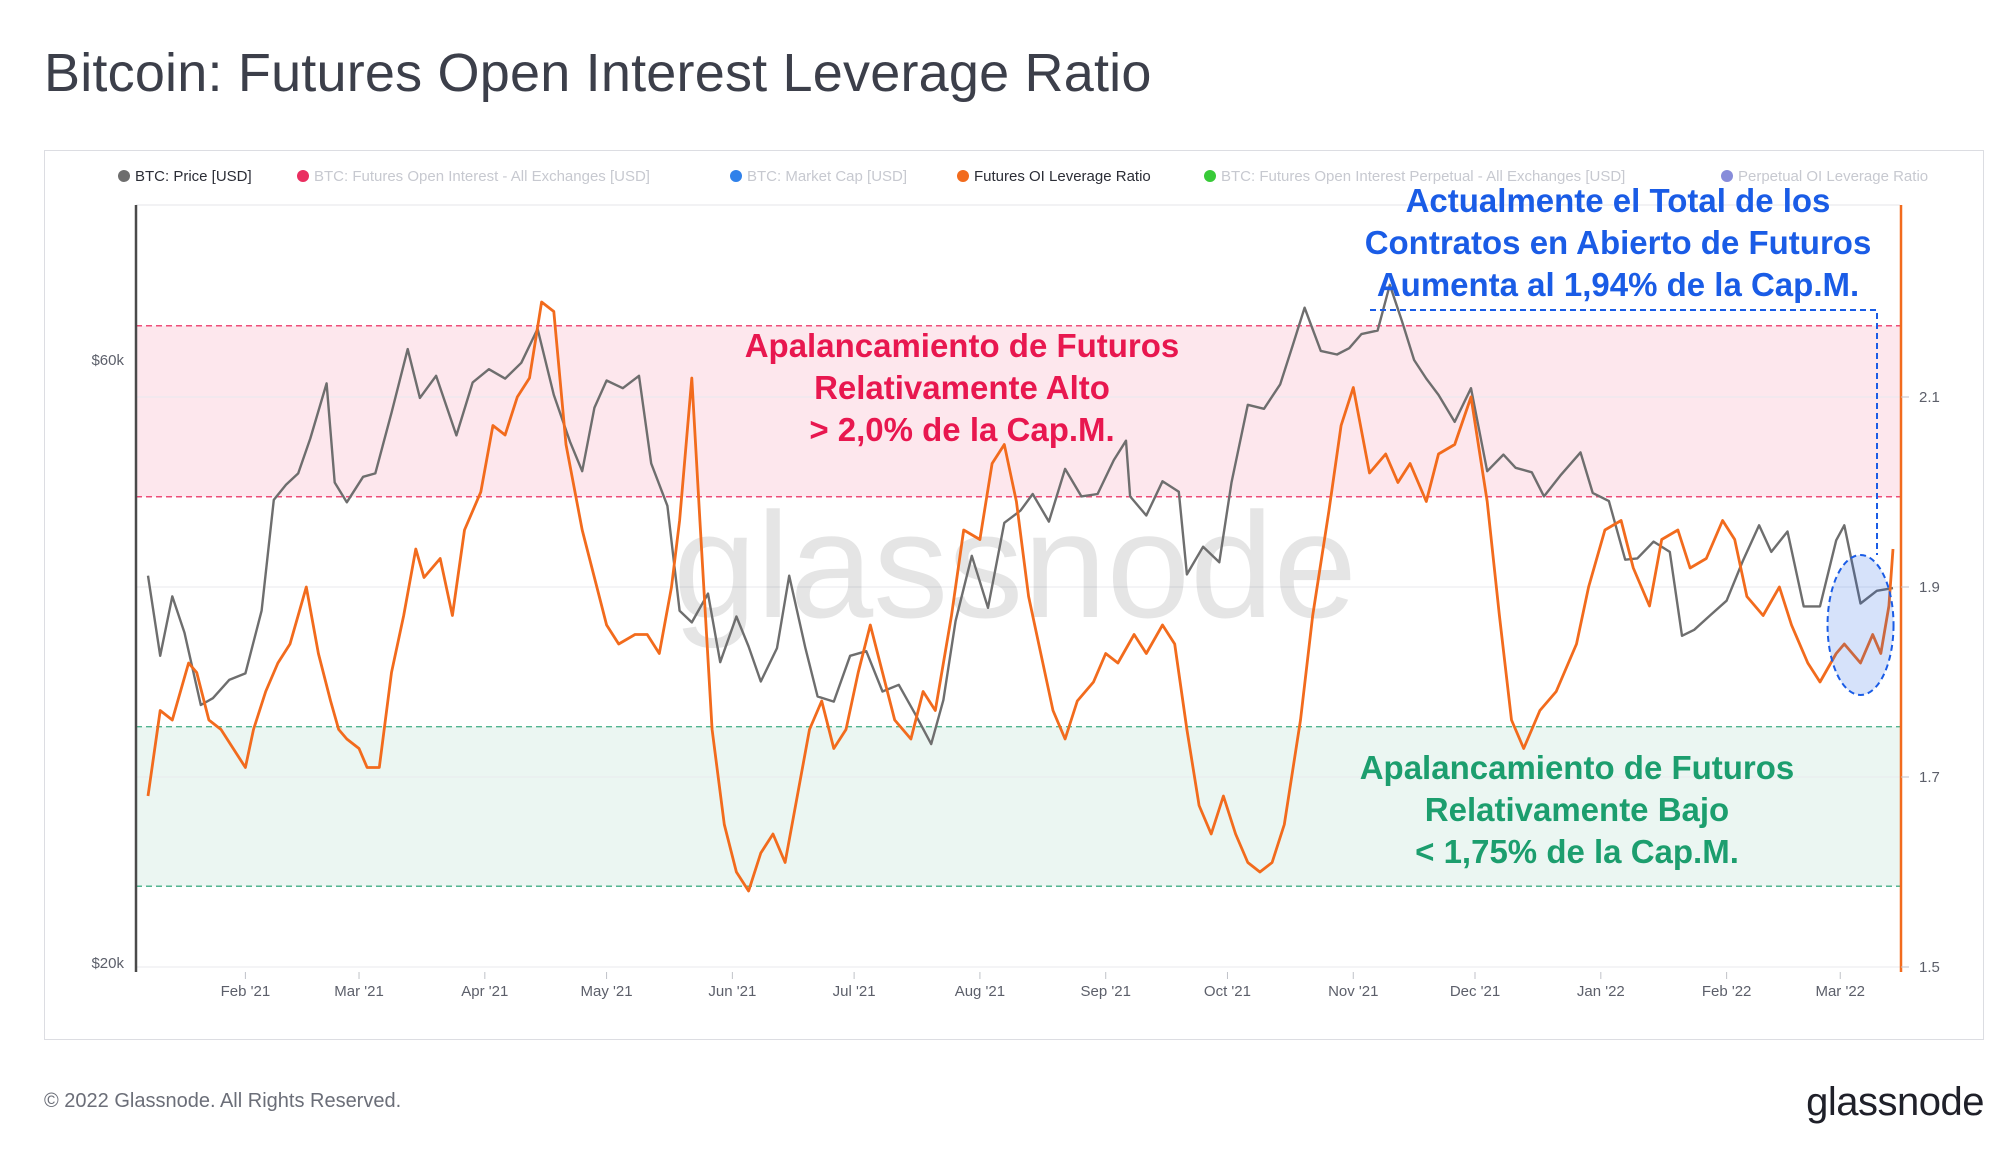 The width and height of the screenshot is (2000, 1153). Describe the element at coordinates (962, 345) in the screenshot. I see `high-annotation-line-1: Apalancamiento de Futuros` at that location.